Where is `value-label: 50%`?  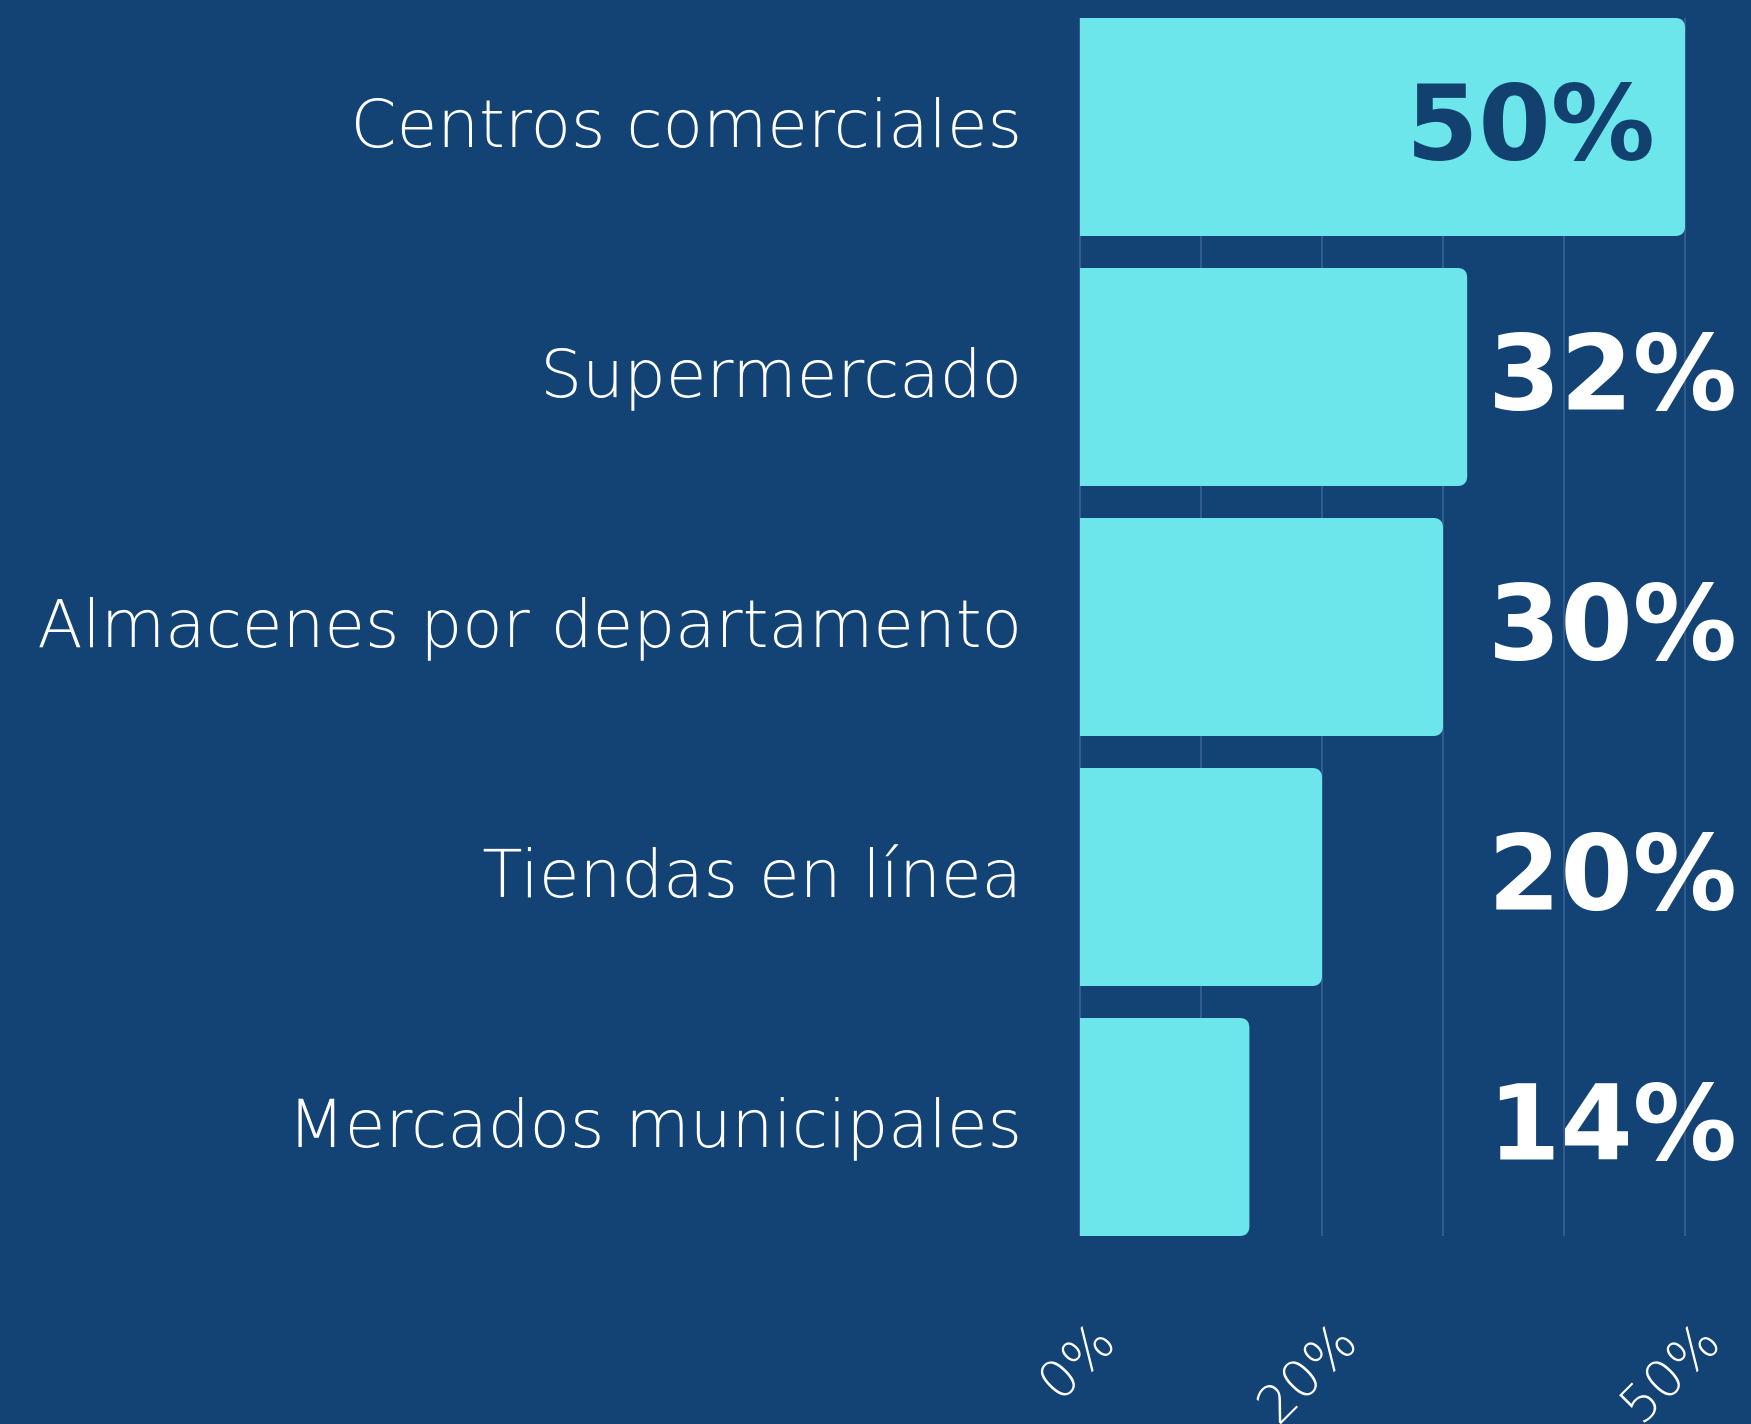
value-label: 50% is located at coordinates (1530, 123).